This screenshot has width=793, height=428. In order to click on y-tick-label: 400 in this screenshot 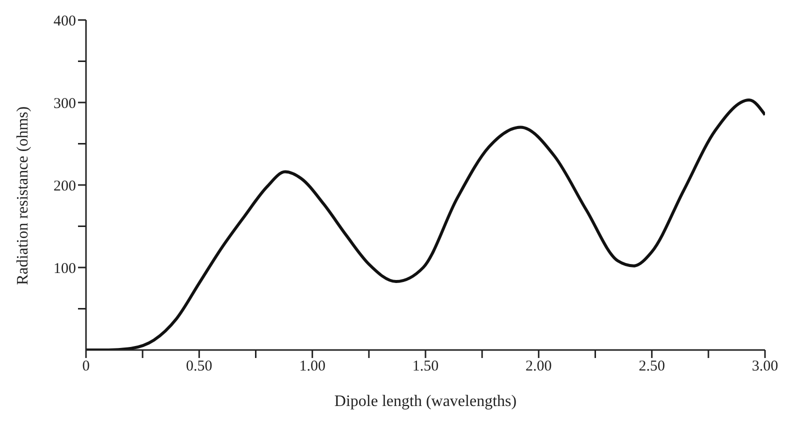, I will do `click(65, 21)`.